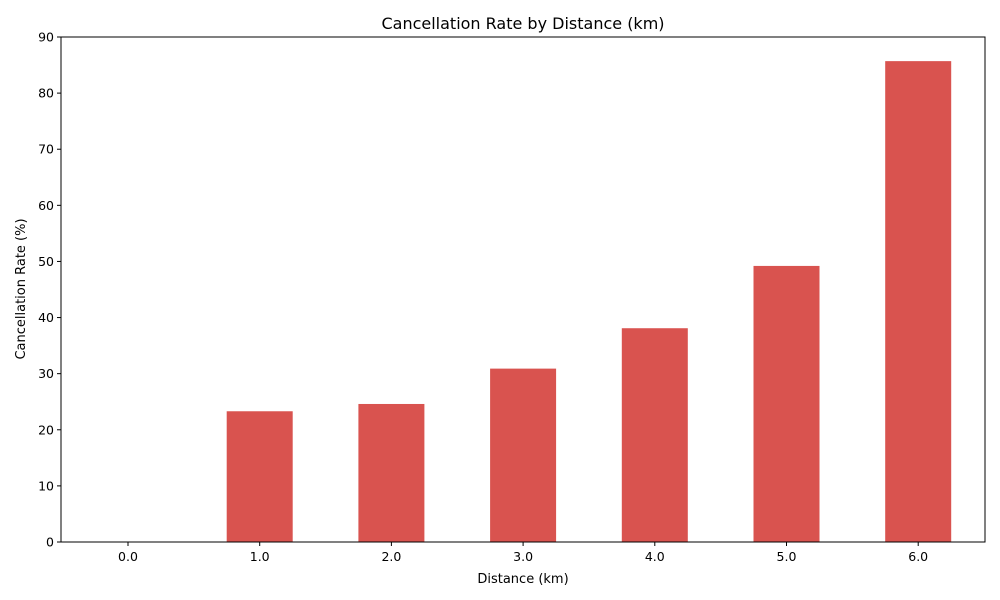 The width and height of the screenshot is (1000, 600). I want to click on y-tick-label: 10, so click(46, 485).